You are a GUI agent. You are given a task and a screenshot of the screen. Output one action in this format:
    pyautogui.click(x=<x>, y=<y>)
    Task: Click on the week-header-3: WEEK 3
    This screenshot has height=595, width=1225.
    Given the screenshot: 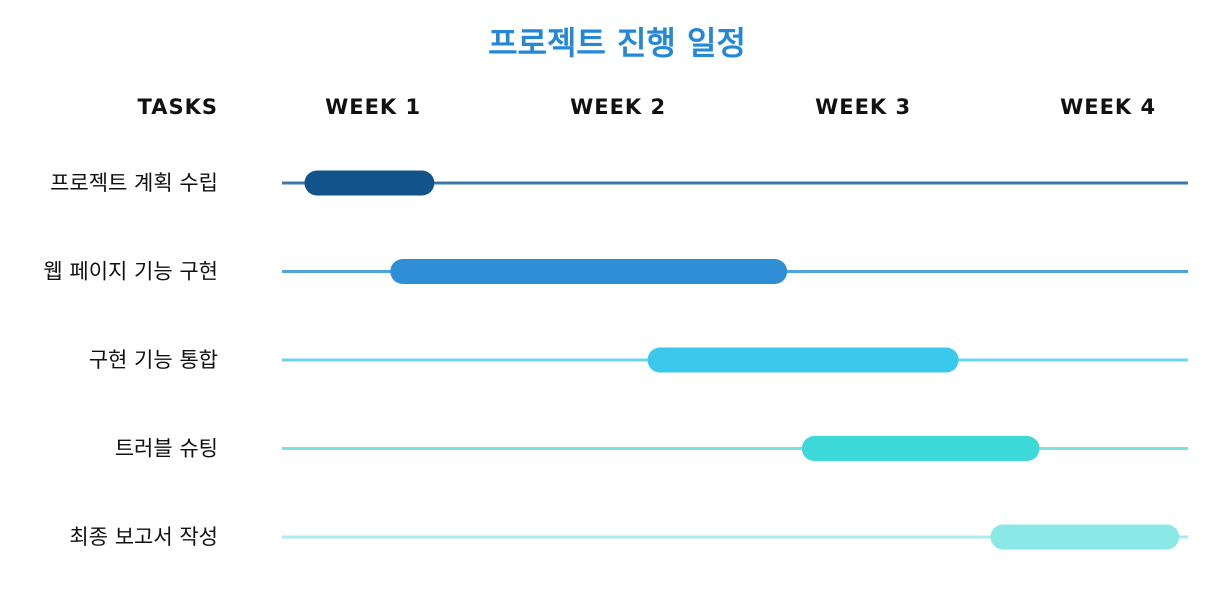 What is the action you would take?
    pyautogui.click(x=863, y=107)
    